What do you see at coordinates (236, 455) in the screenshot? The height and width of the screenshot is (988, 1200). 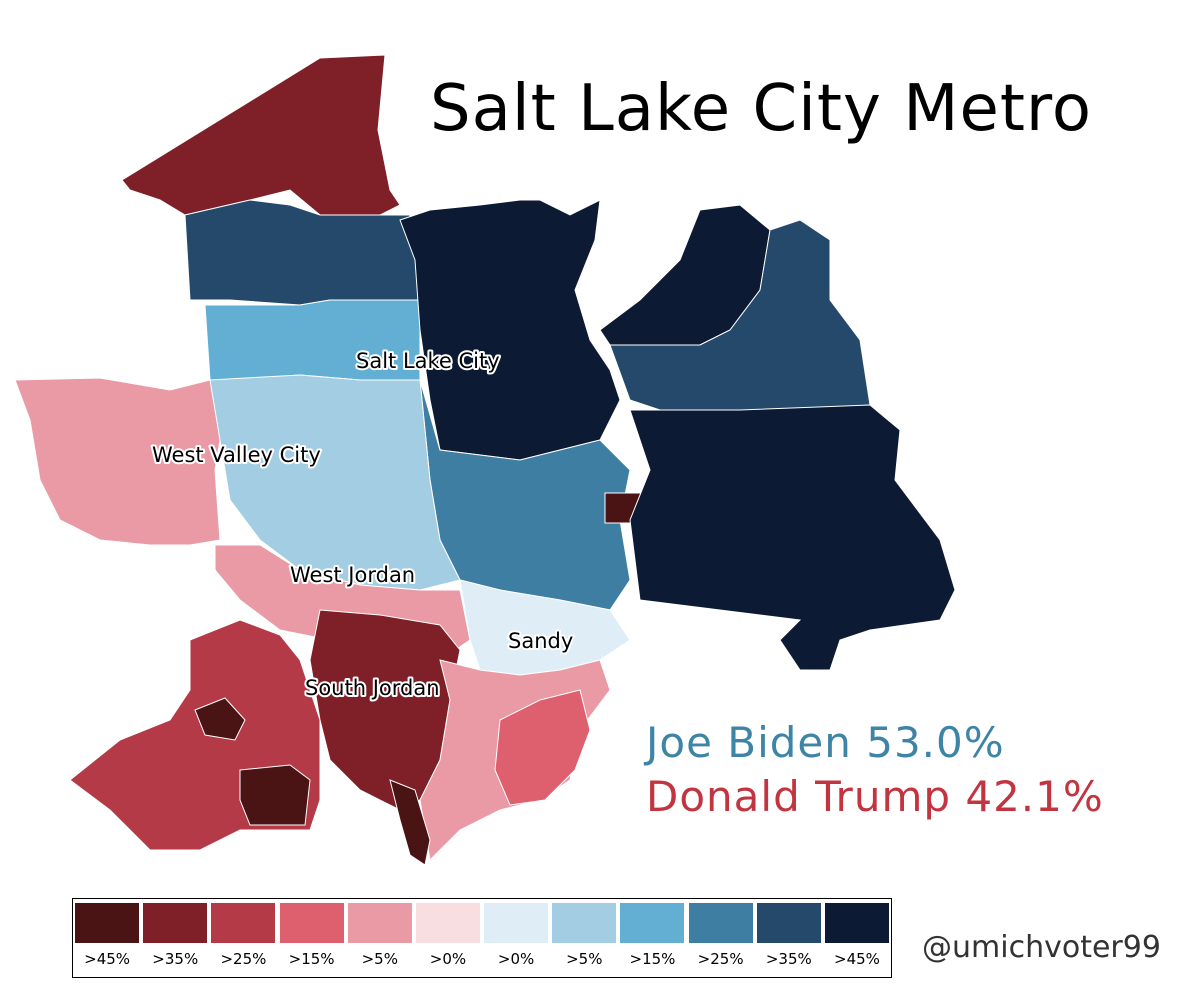 I see `label-west-valley-city: West Valley City` at bounding box center [236, 455].